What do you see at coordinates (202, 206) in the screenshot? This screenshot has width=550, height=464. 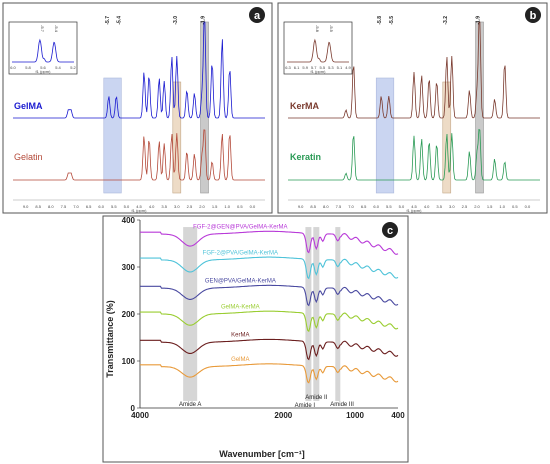 I see `x-tick-label: 2.0` at bounding box center [202, 206].